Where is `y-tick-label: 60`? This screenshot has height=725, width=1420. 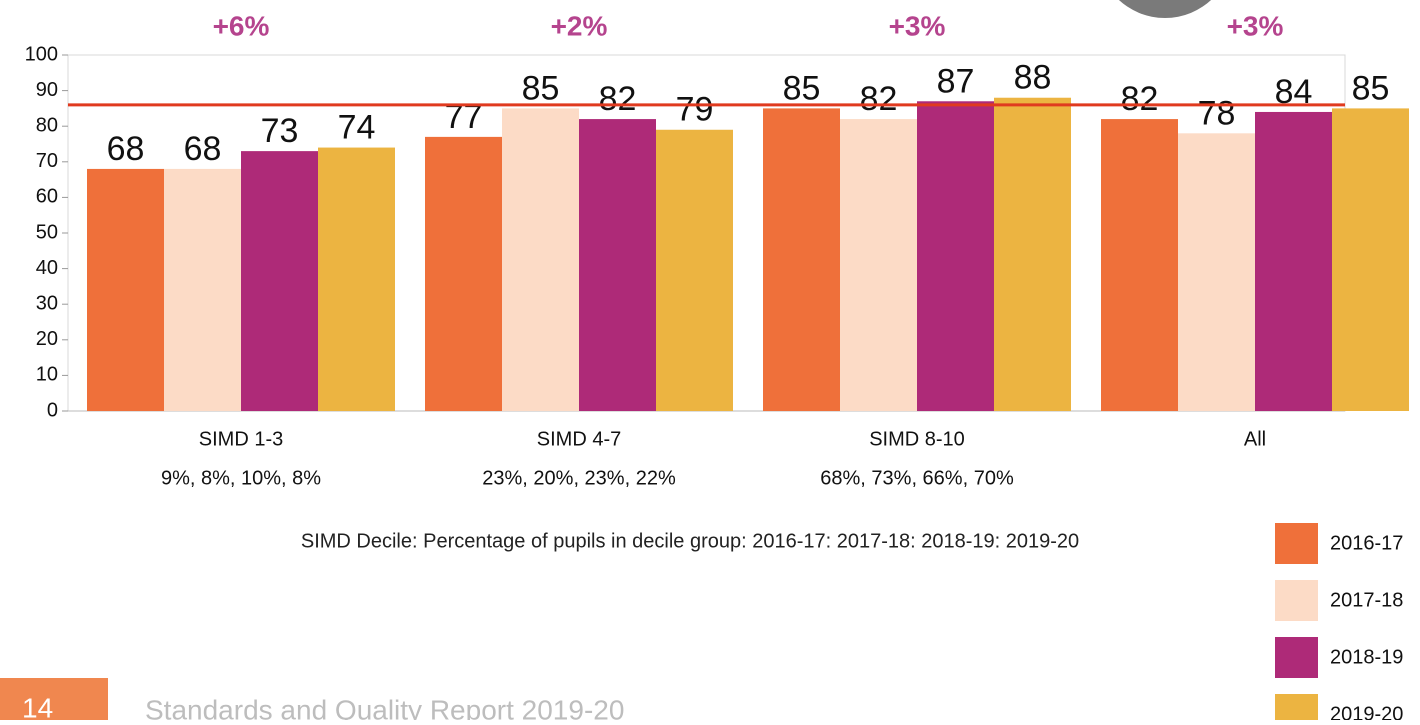 y-tick-label: 60 is located at coordinates (47, 197).